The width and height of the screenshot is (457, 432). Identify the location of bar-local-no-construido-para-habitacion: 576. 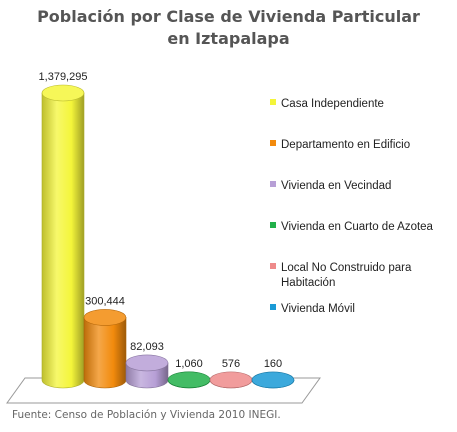
(231, 373).